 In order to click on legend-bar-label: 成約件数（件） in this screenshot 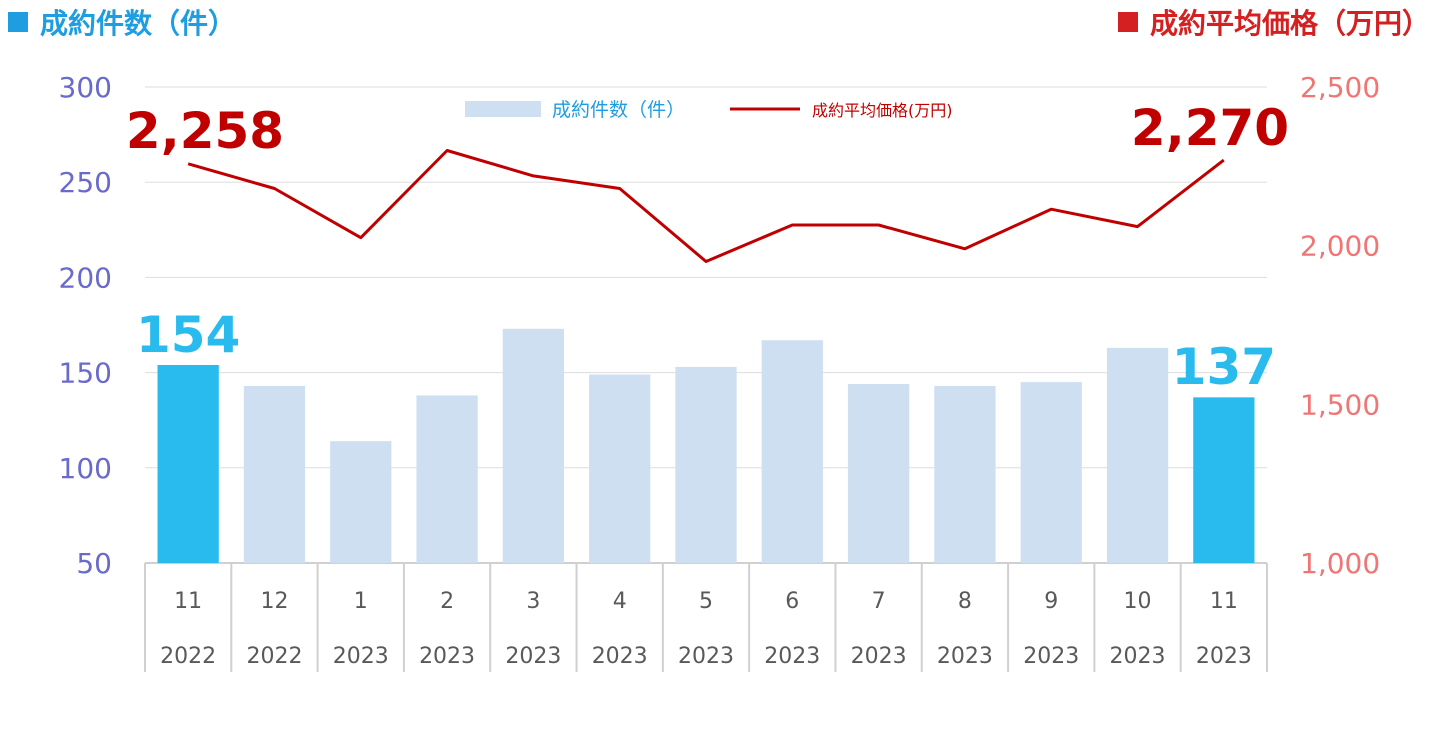, I will do `click(618, 110)`.